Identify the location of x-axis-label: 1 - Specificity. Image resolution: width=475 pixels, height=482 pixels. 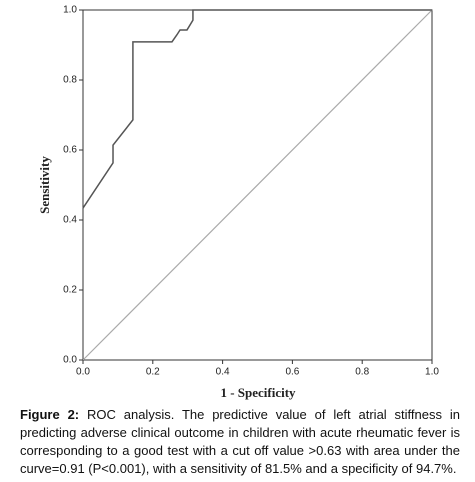
(258, 392).